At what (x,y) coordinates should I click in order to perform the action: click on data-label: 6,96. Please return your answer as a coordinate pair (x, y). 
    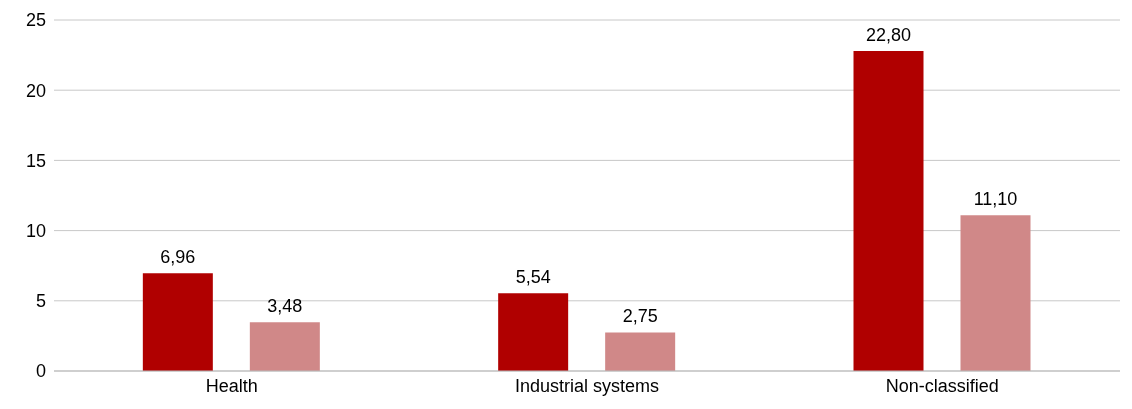
    Looking at the image, I should click on (178, 257).